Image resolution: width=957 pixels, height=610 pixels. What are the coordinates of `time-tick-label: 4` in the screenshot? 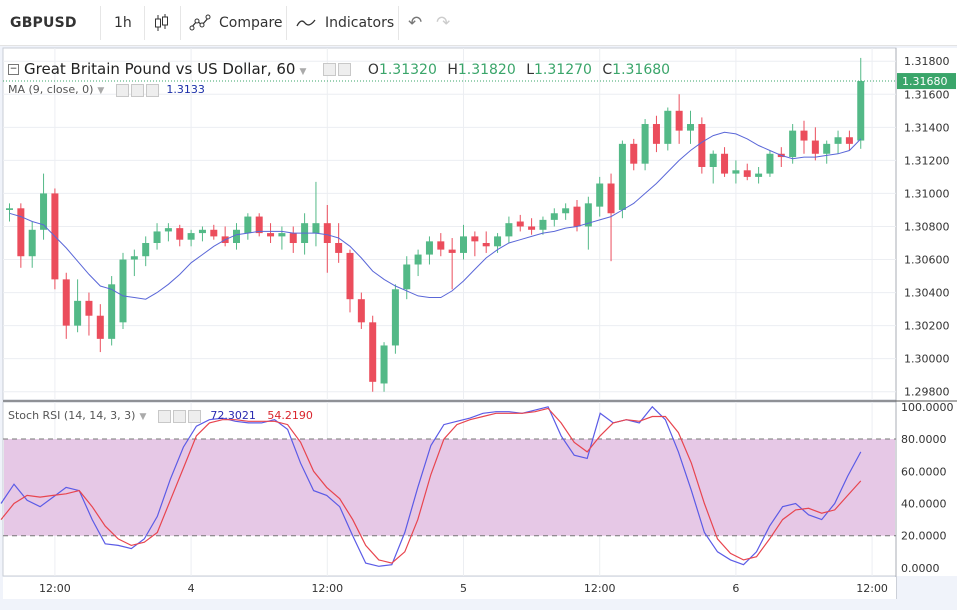 It's located at (191, 588).